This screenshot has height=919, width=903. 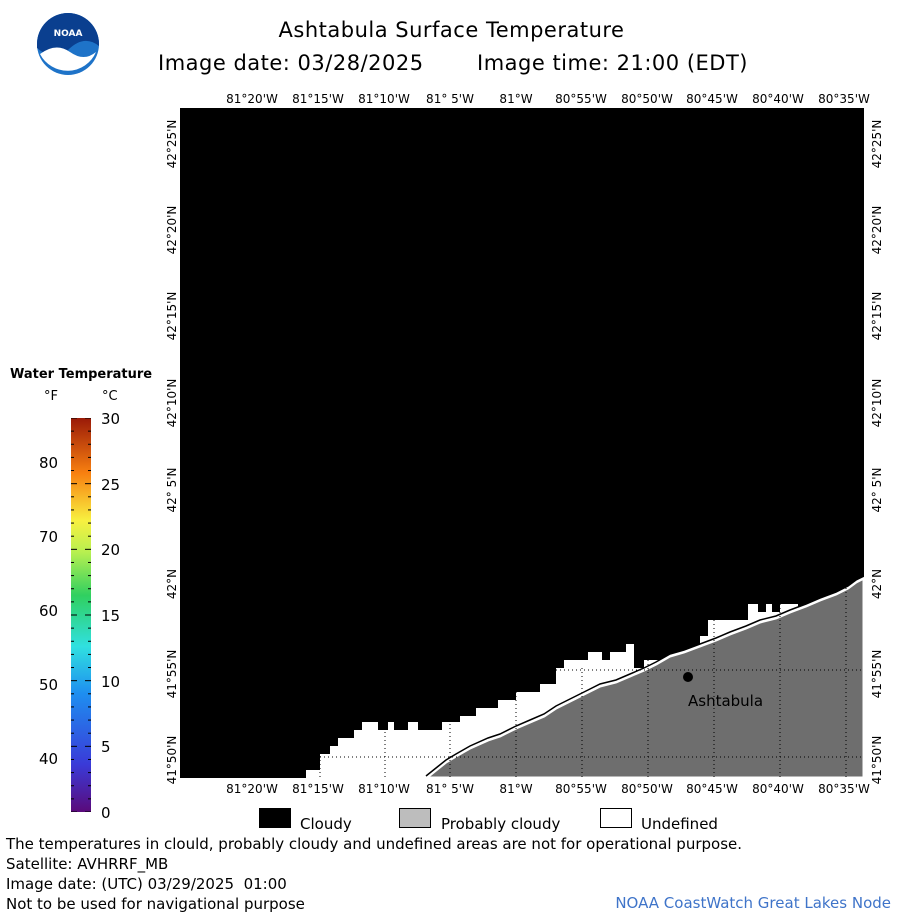 I want to click on celsius-tick-label: 15, so click(x=111, y=616).